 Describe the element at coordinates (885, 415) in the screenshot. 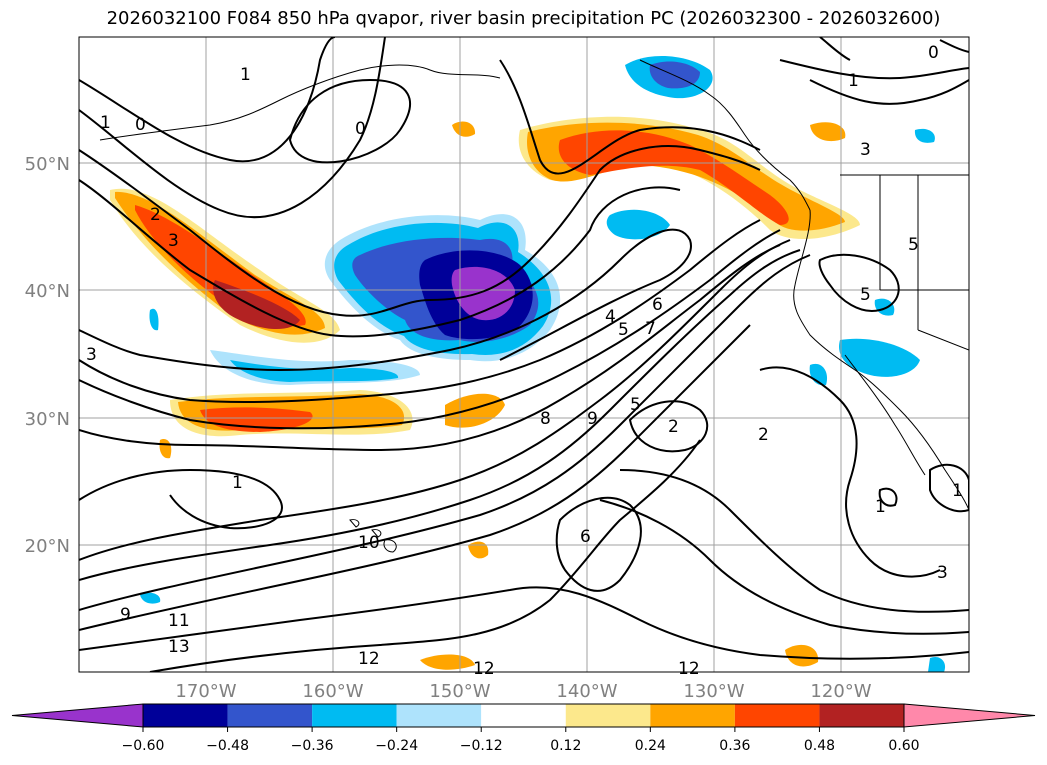

I see `baja-california-coast` at that location.